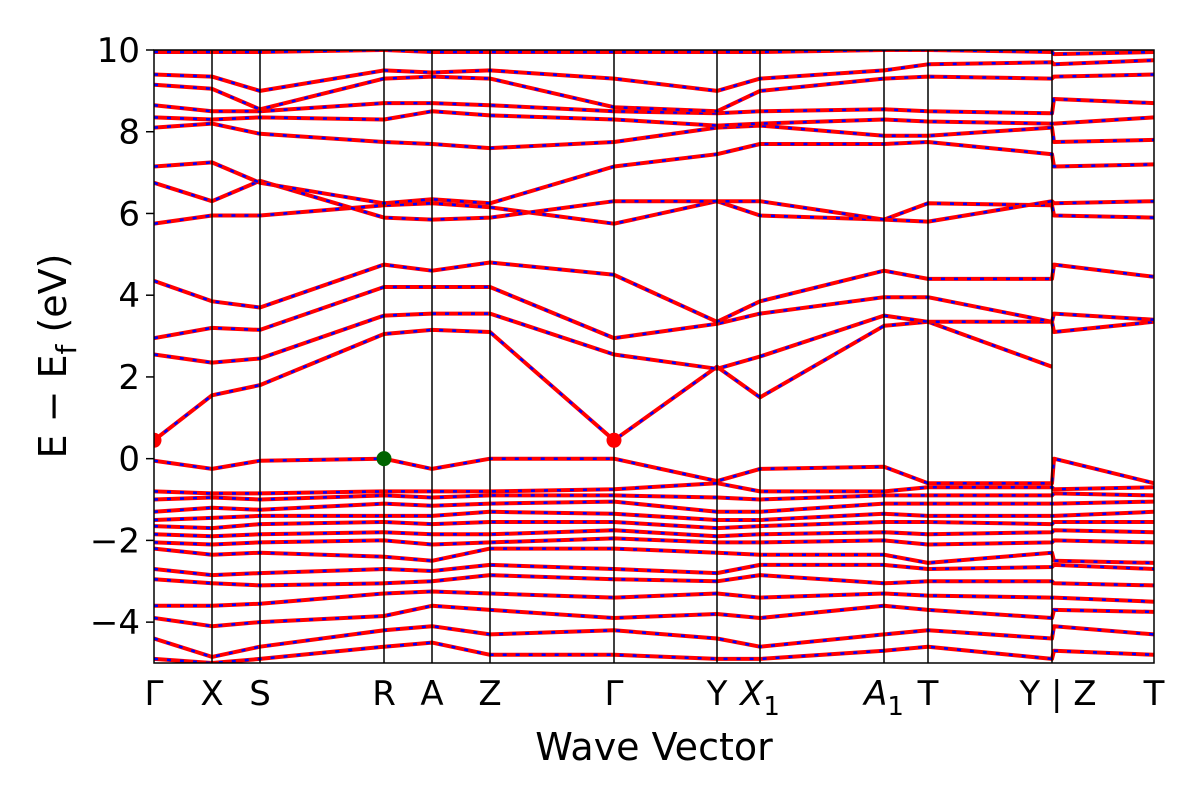 The height and width of the screenshot is (800, 1200). What do you see at coordinates (654, 747) in the screenshot?
I see `x-axis-label: Wave Vector` at bounding box center [654, 747].